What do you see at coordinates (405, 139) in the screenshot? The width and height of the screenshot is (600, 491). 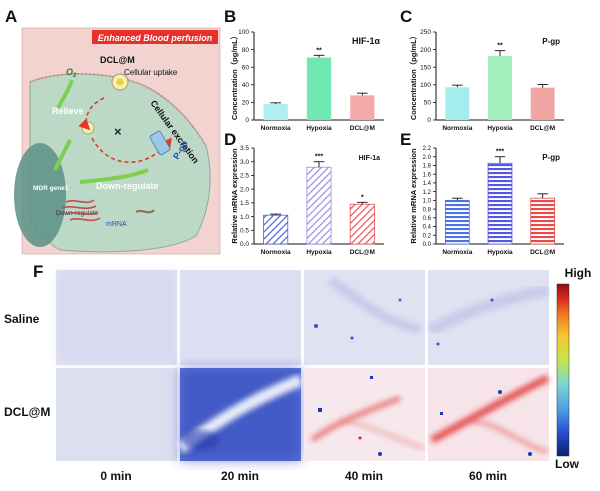 I see `panel-letter-e: E` at bounding box center [405, 139].